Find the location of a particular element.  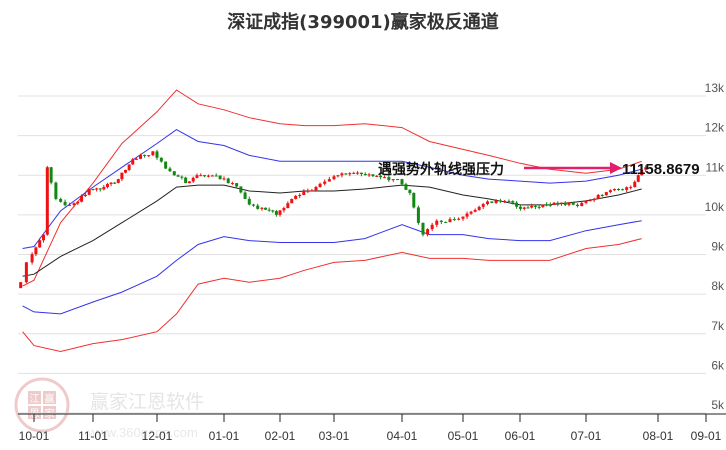

y-tick-label: 8k is located at coordinates (718, 286).